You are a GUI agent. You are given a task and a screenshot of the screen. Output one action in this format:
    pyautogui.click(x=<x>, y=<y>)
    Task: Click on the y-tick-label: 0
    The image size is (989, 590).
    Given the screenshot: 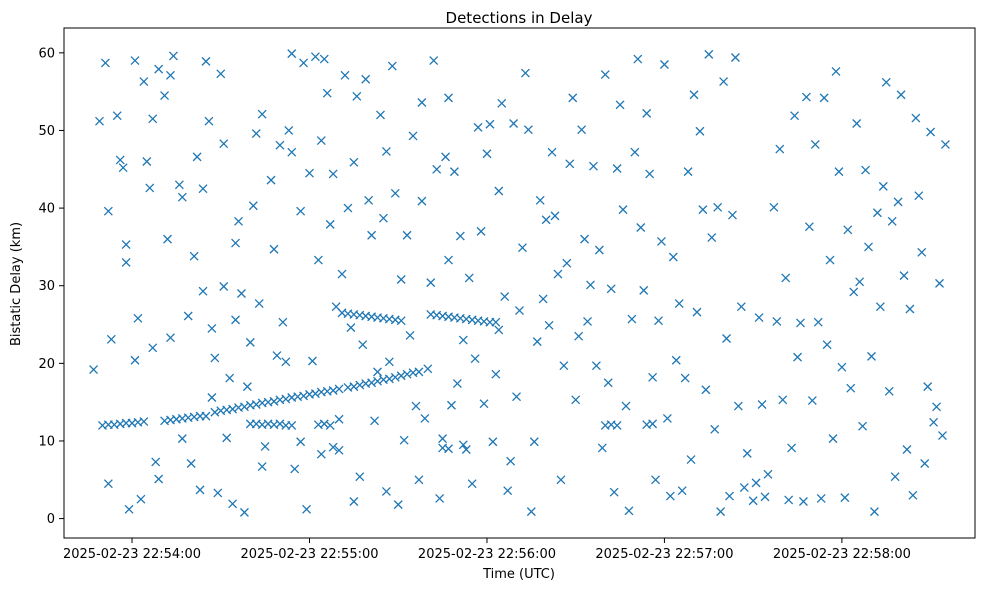 What is the action you would take?
    pyautogui.click(x=51, y=519)
    